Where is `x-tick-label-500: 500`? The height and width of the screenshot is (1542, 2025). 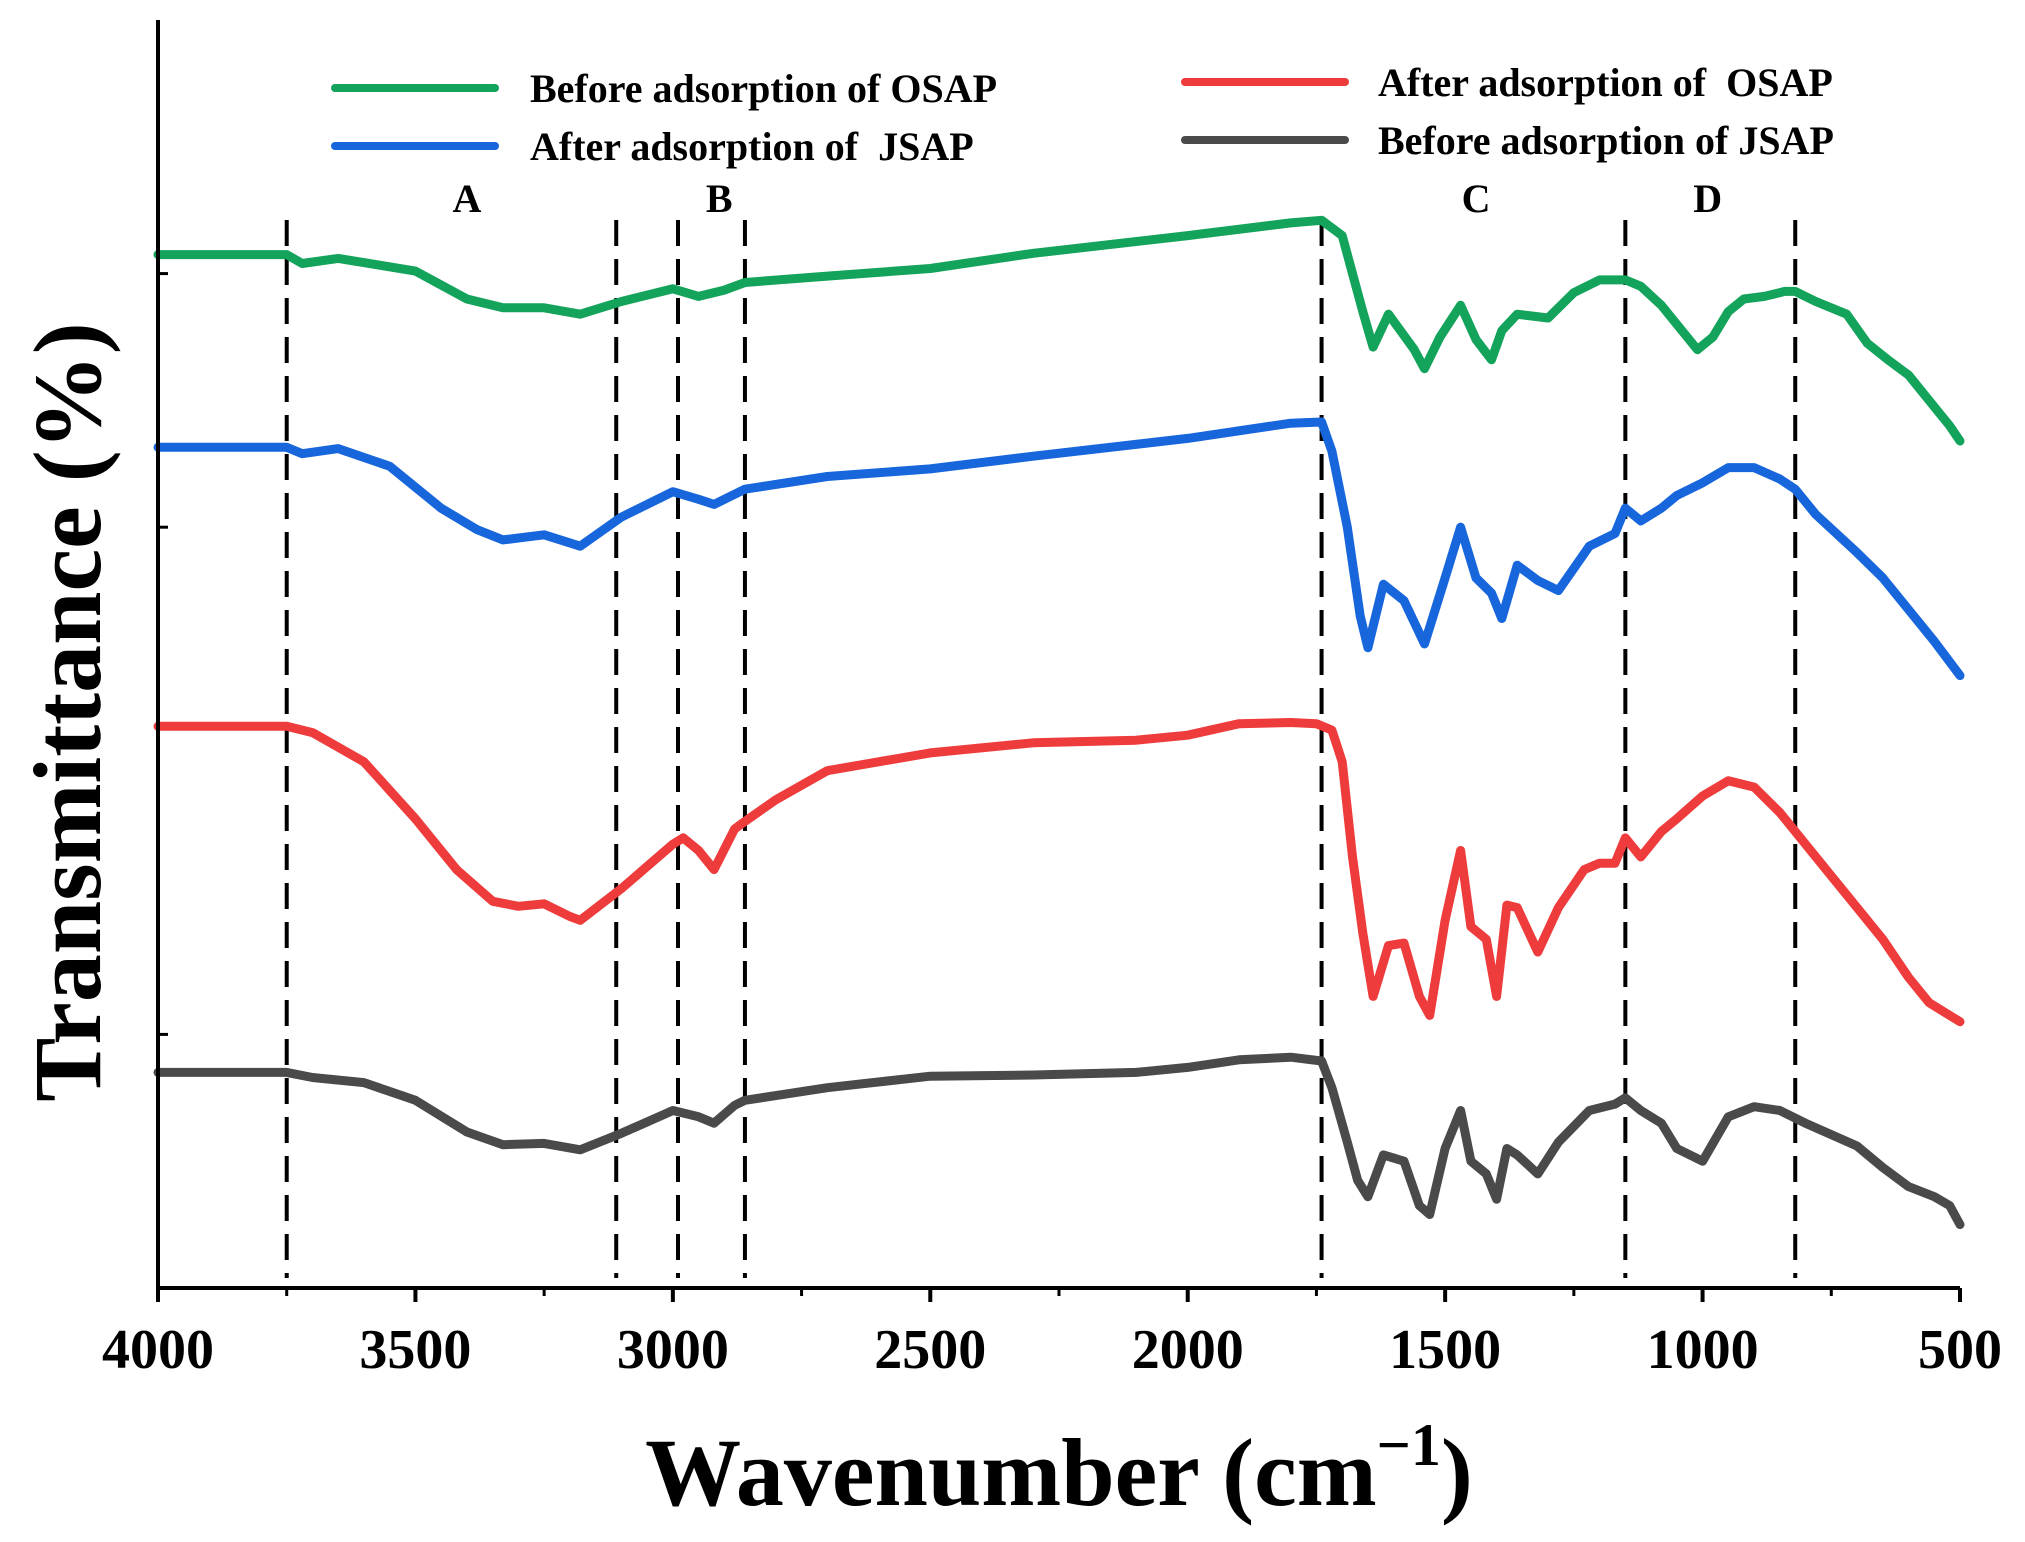
x-tick-label-500: 500 is located at coordinates (1960, 1350).